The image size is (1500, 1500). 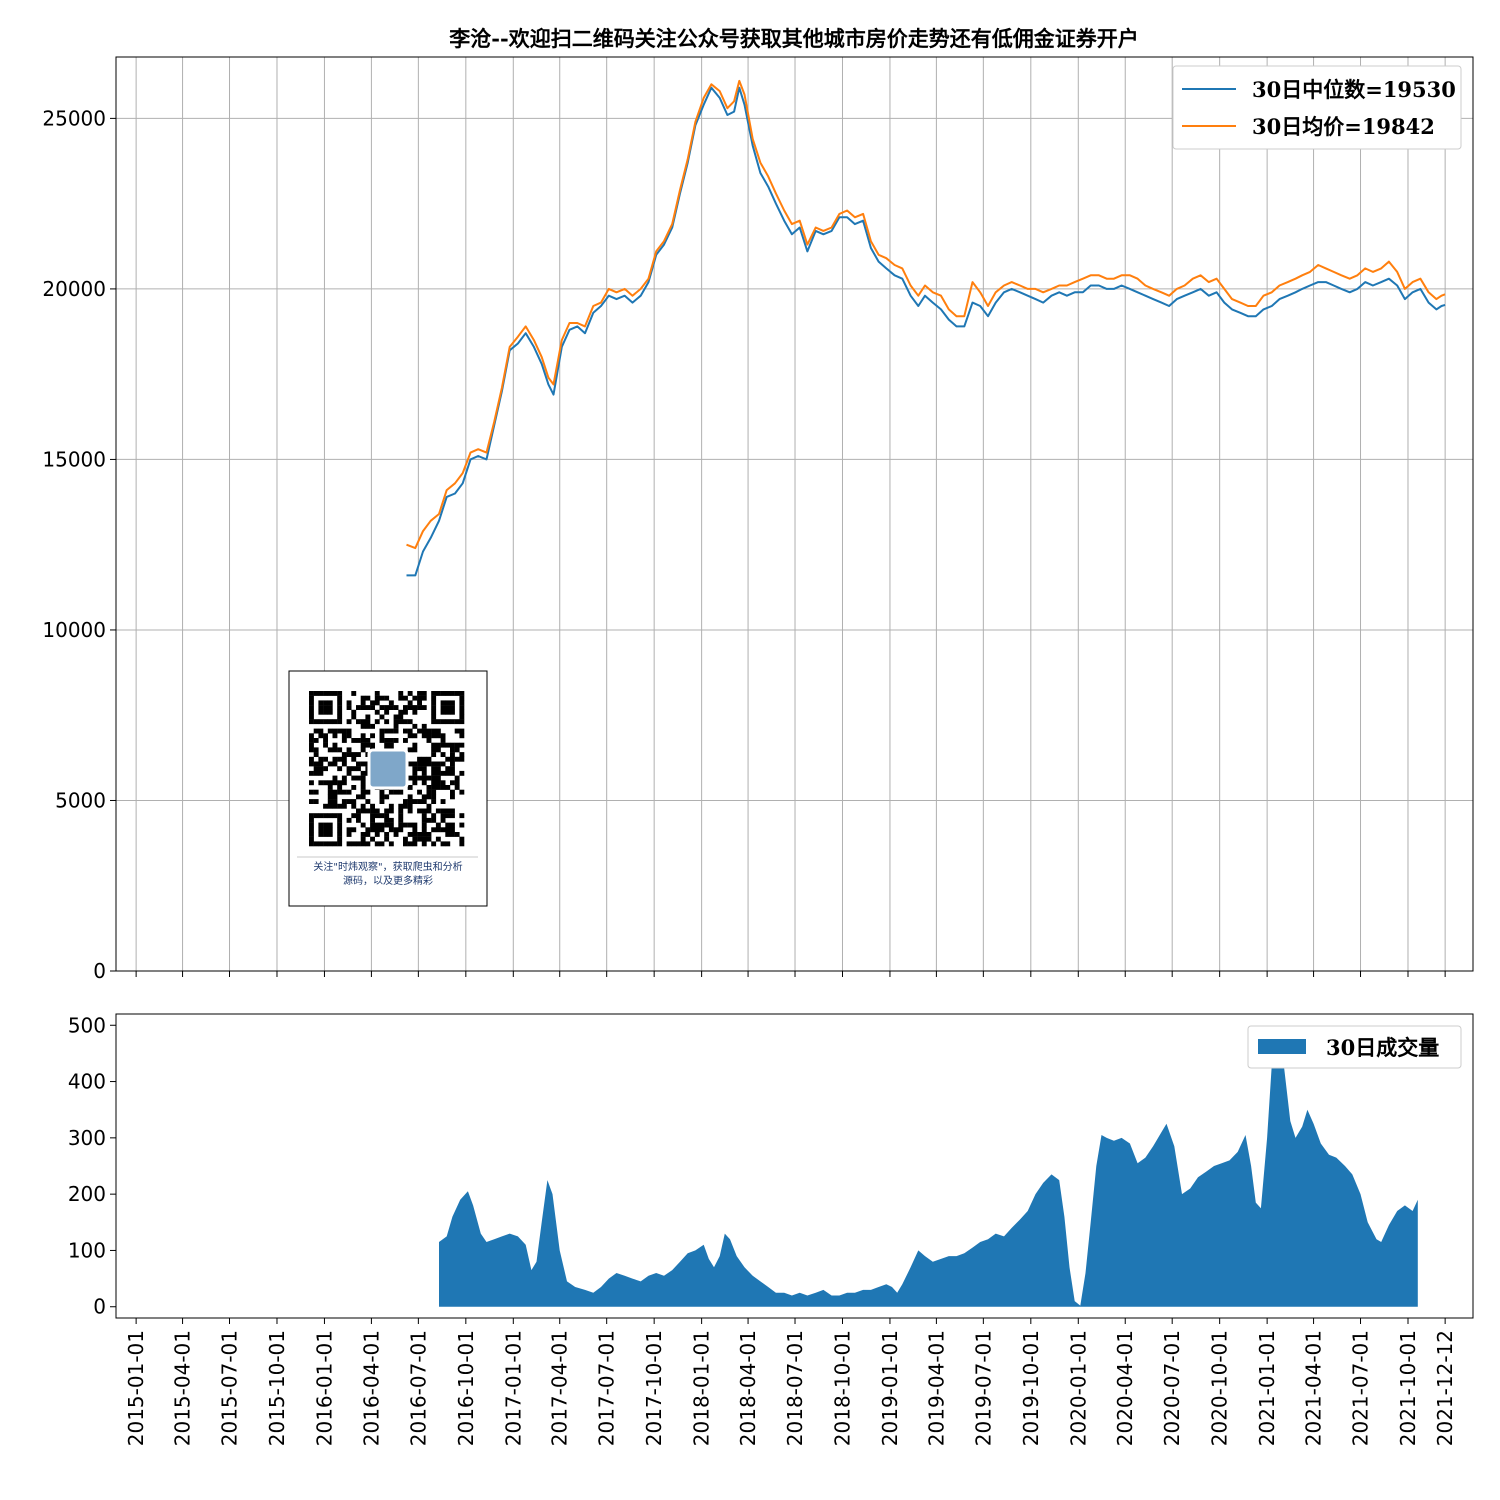 I want to click on x-tick-label: 2018-10-01, so click(x=842, y=1388).